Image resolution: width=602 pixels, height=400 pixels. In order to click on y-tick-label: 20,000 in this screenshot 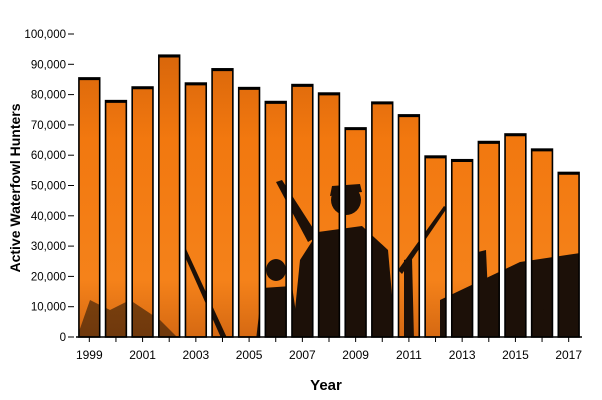, I will do `click(48, 277)`.